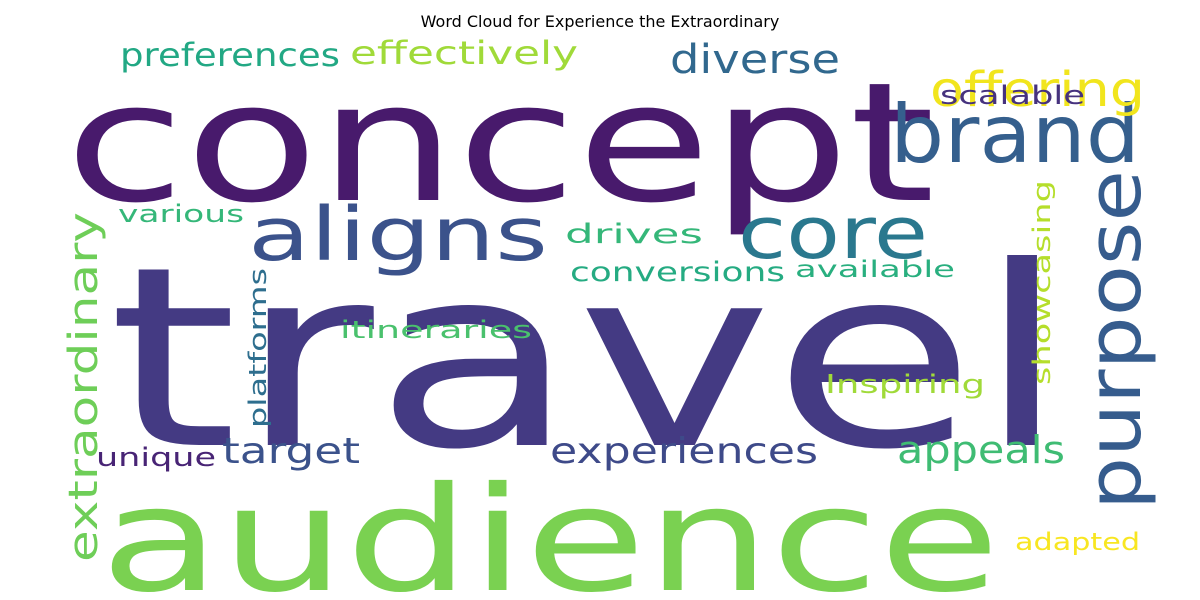 The image size is (1200, 600). Describe the element at coordinates (684, 451) in the screenshot. I see `word-experiences: experiences` at that location.